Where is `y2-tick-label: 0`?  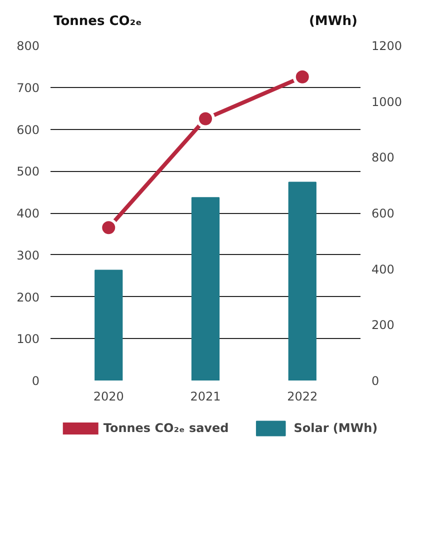 y2-tick-label: 0 is located at coordinates (376, 381).